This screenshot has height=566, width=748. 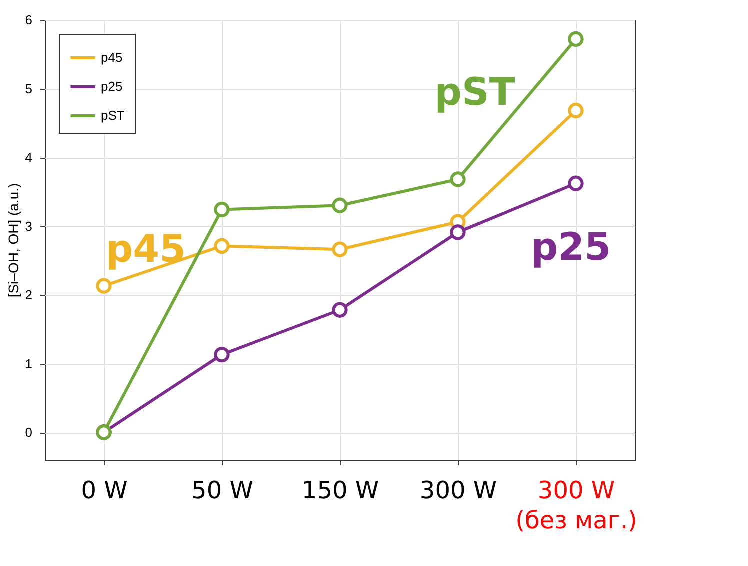 What do you see at coordinates (571, 247) in the screenshot?
I see `annotation: p25` at bounding box center [571, 247].